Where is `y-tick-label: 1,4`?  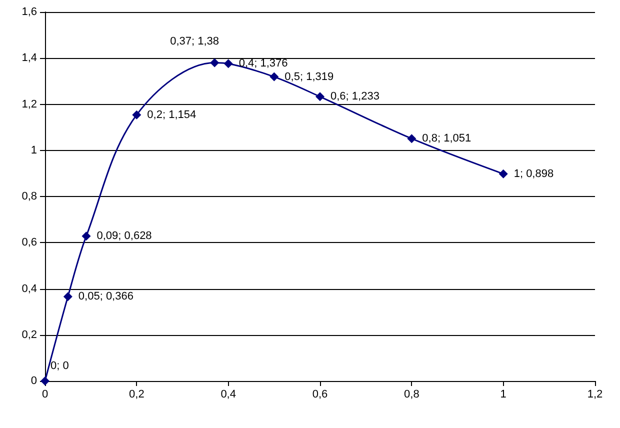 y-tick-label: 1,4 is located at coordinates (29, 58).